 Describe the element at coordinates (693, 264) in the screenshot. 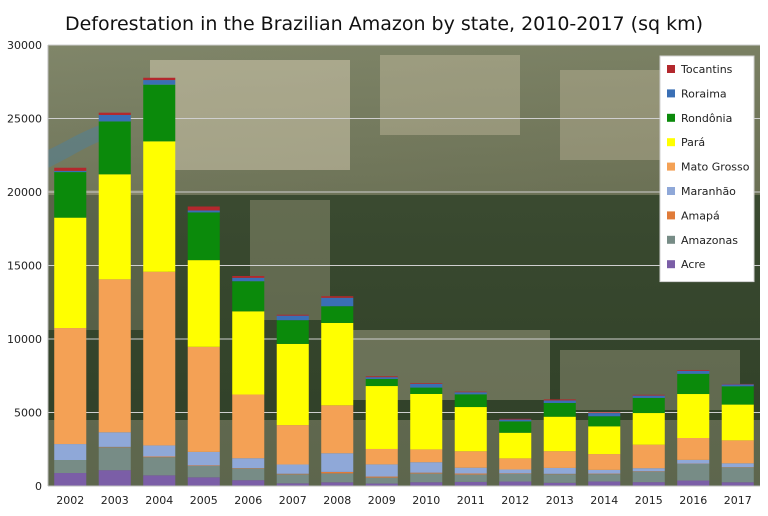

I see `legend-label: Acre` at that location.